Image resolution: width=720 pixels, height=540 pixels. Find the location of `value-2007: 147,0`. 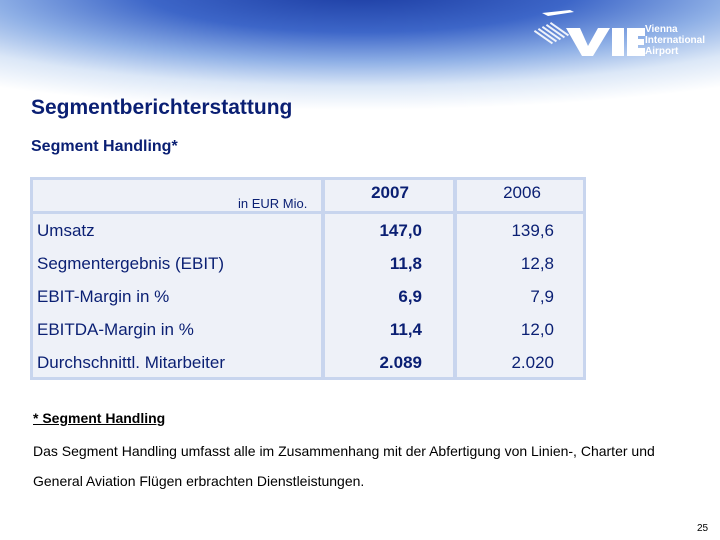

value-2007: 147,0 is located at coordinates (400, 230).